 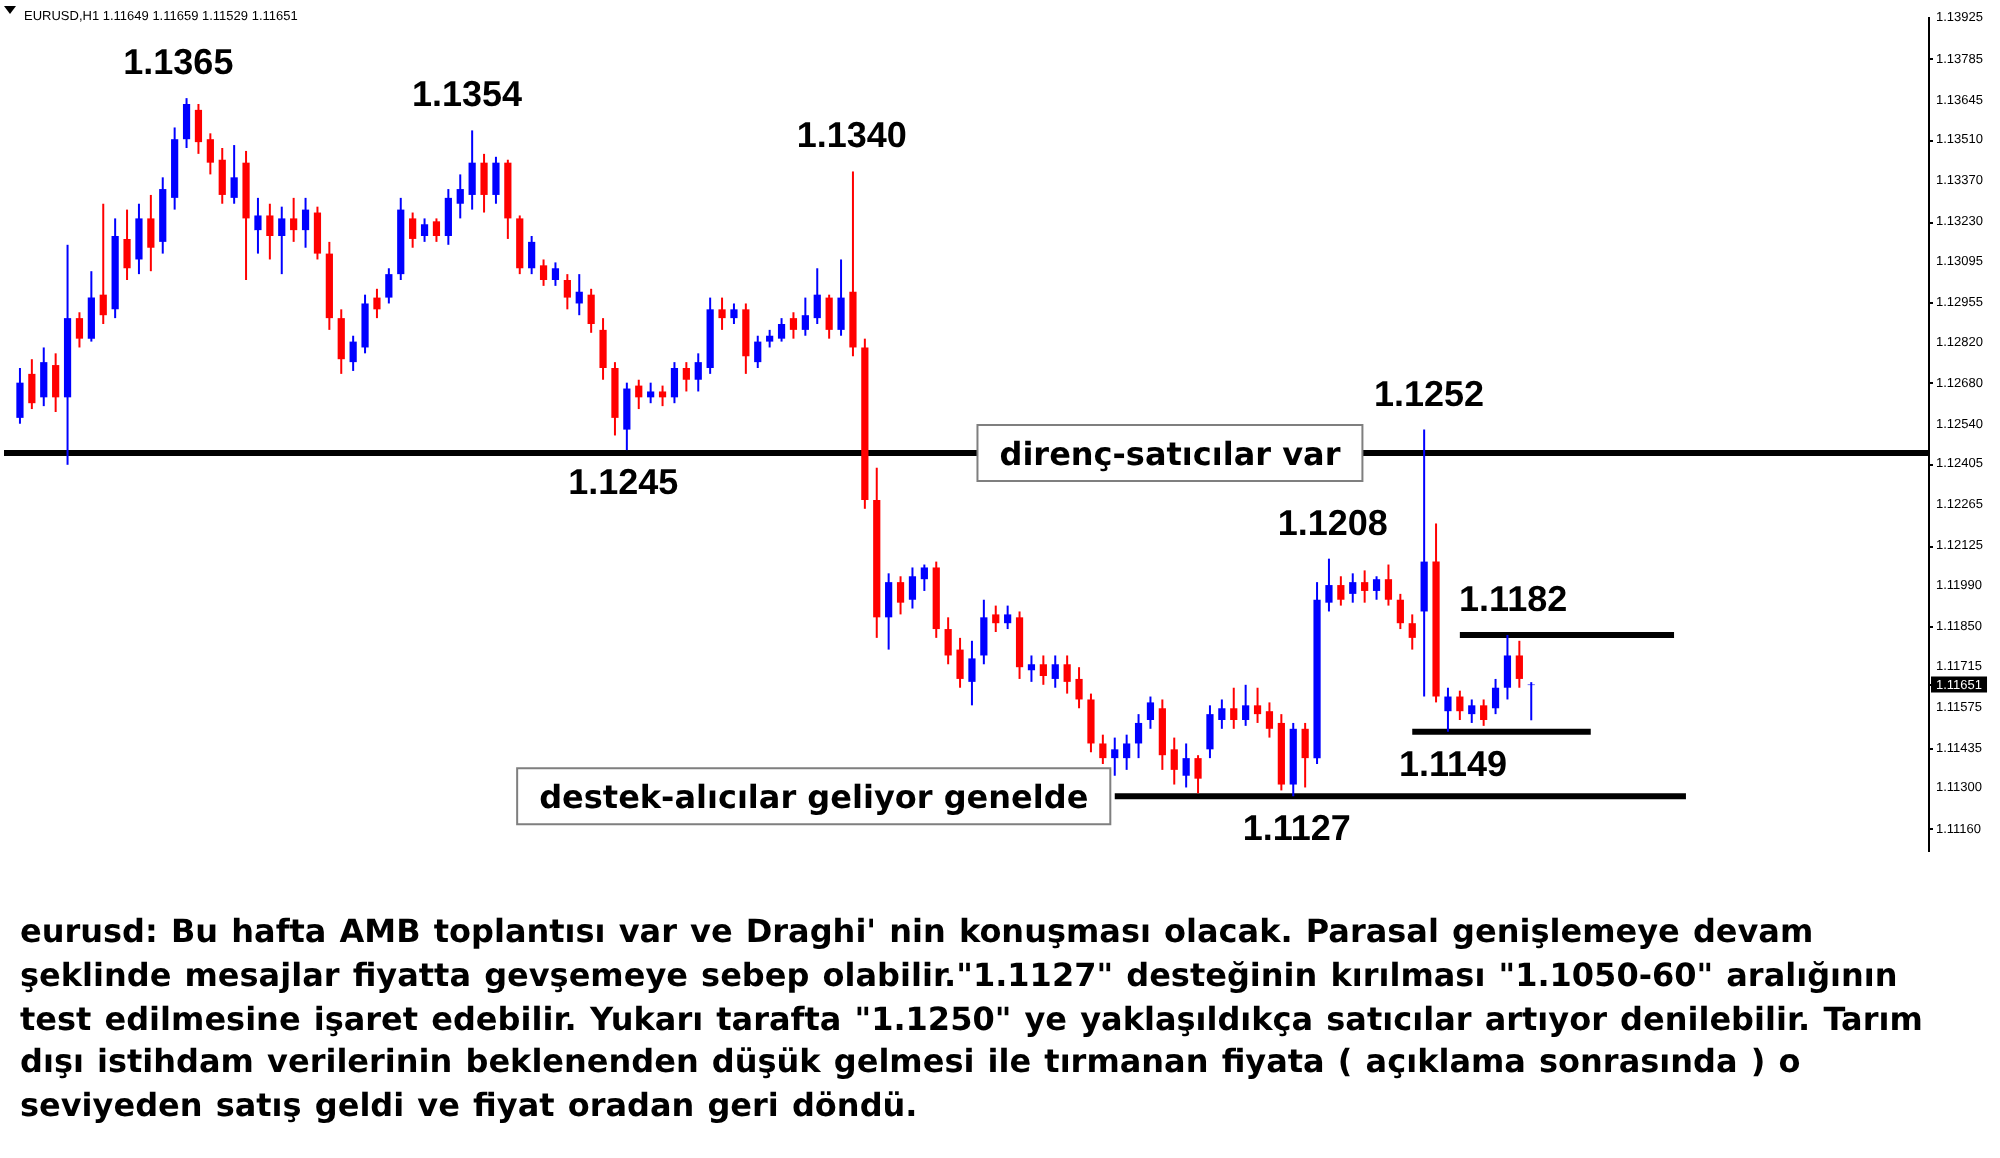 I want to click on annotation: 1.1340, so click(x=851, y=135).